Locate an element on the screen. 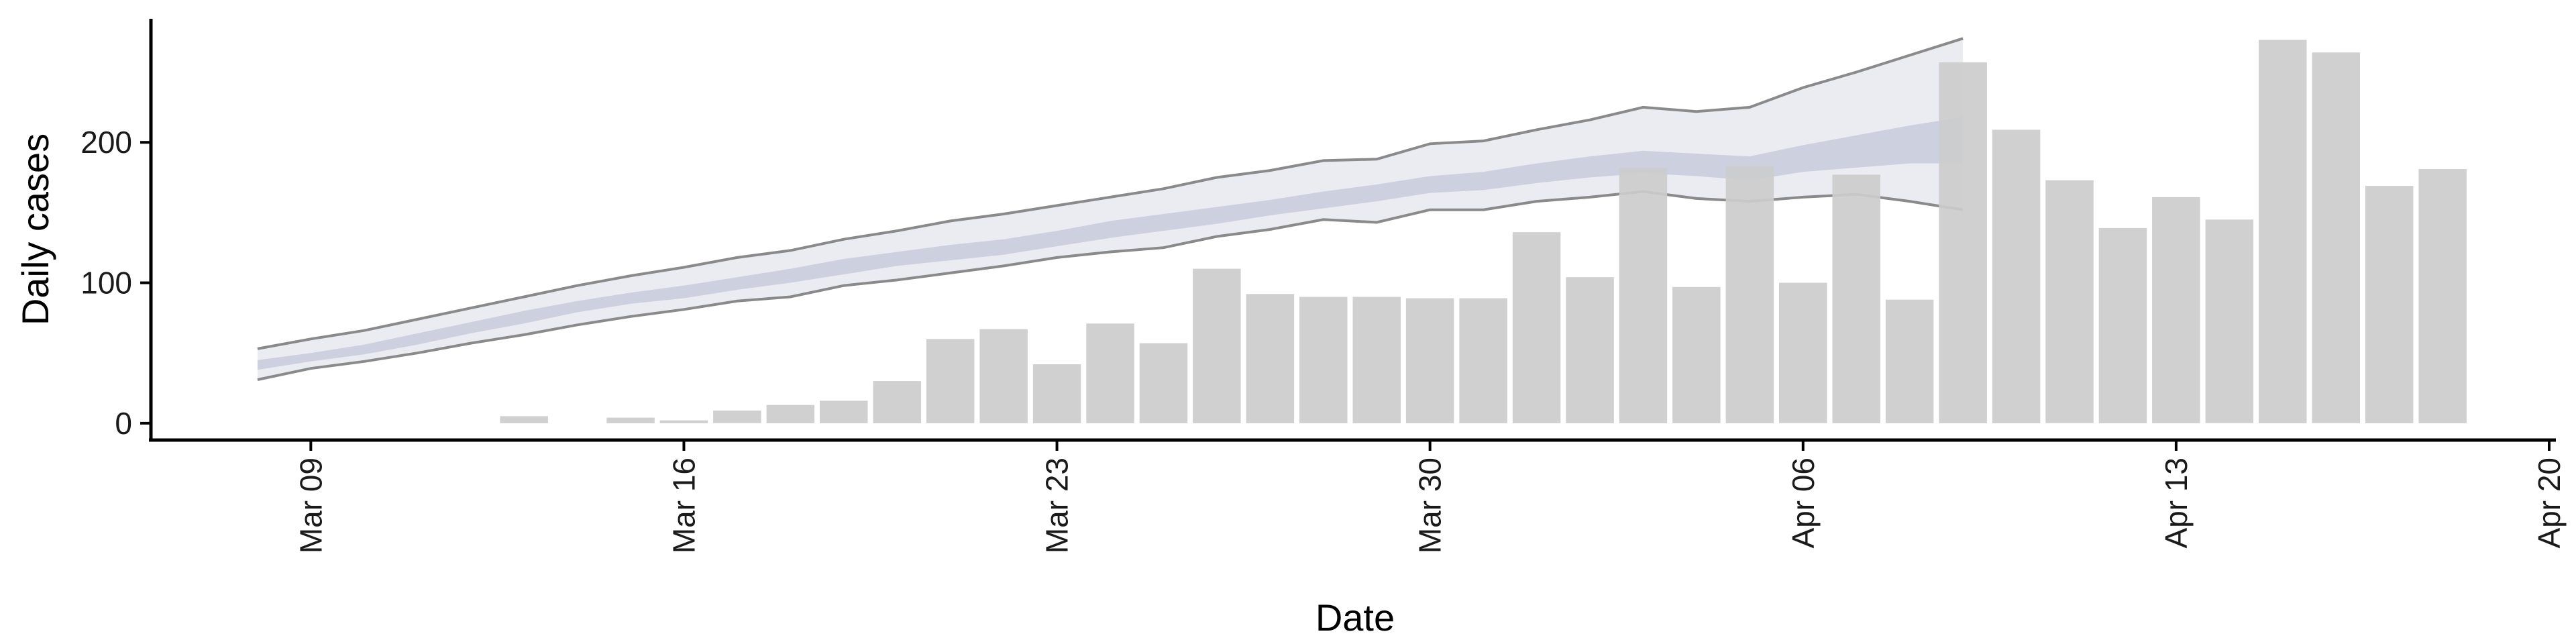 This screenshot has height=644, width=2576. y-tick-label: 0 is located at coordinates (123, 423).